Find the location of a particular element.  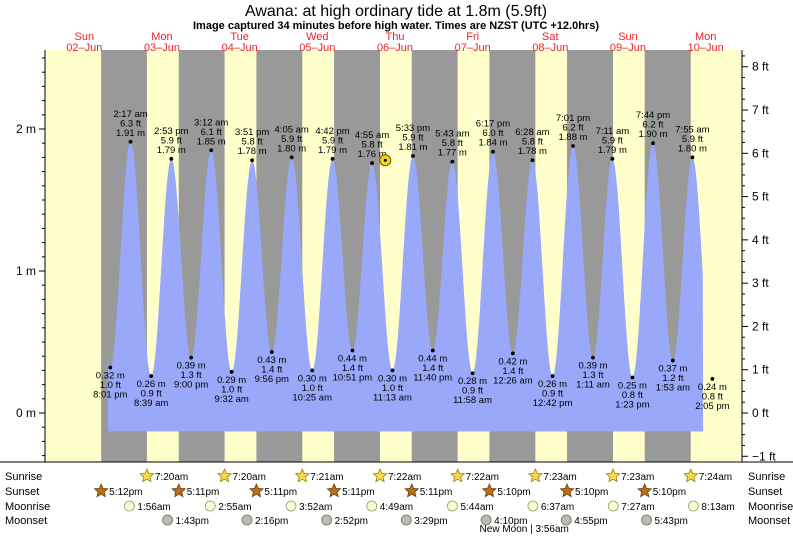

sunrise-time: 7:22am is located at coordinates (482, 477).